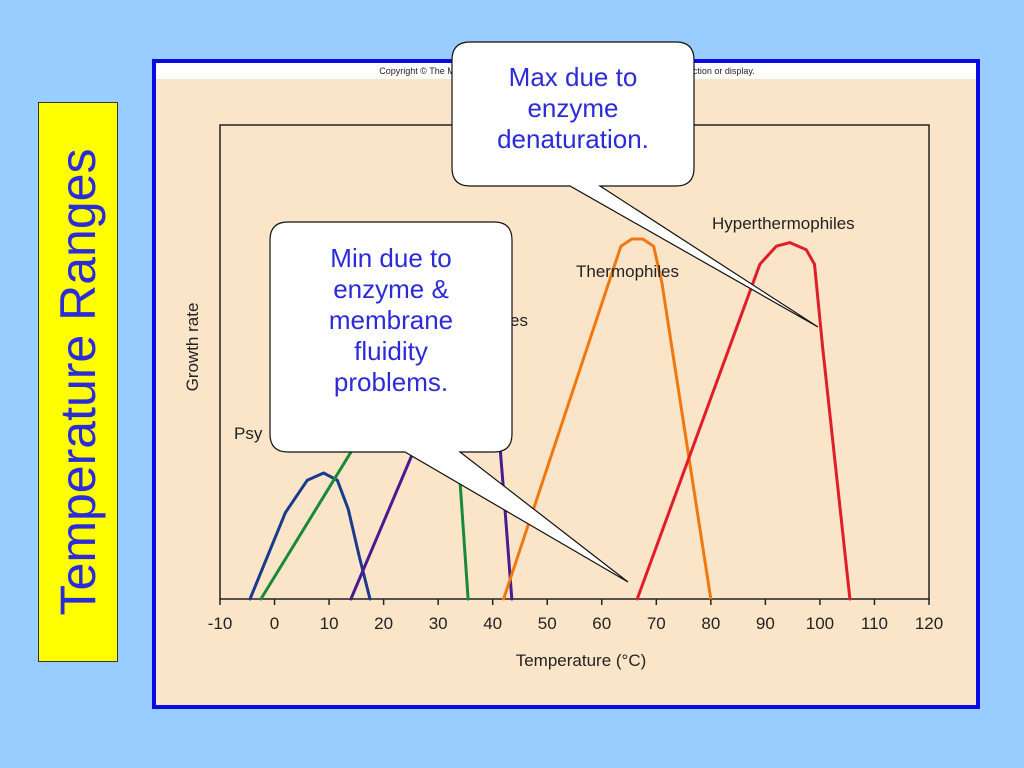 This screenshot has width=1024, height=768. Describe the element at coordinates (575, 616) in the screenshot. I see `x-tick-labels: -10 0 10 20 30 40 50 60 70 80 90 100 110 120` at that location.